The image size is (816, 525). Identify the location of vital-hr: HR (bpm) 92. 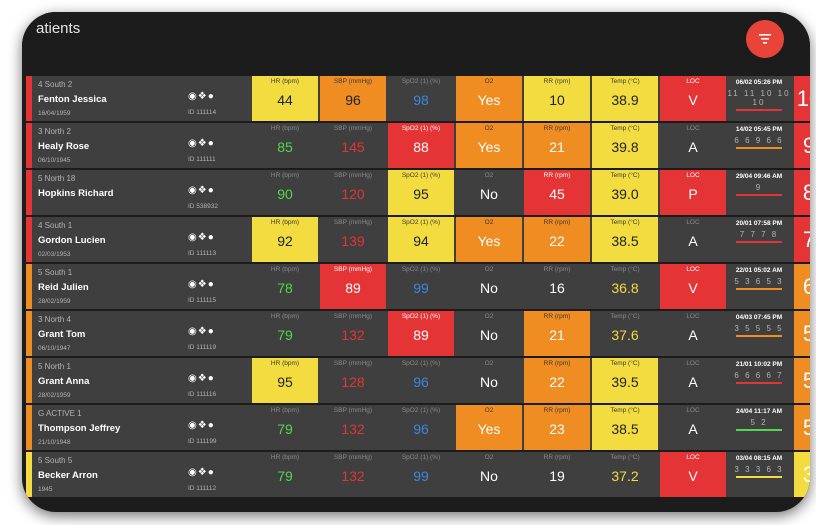
(285, 239).